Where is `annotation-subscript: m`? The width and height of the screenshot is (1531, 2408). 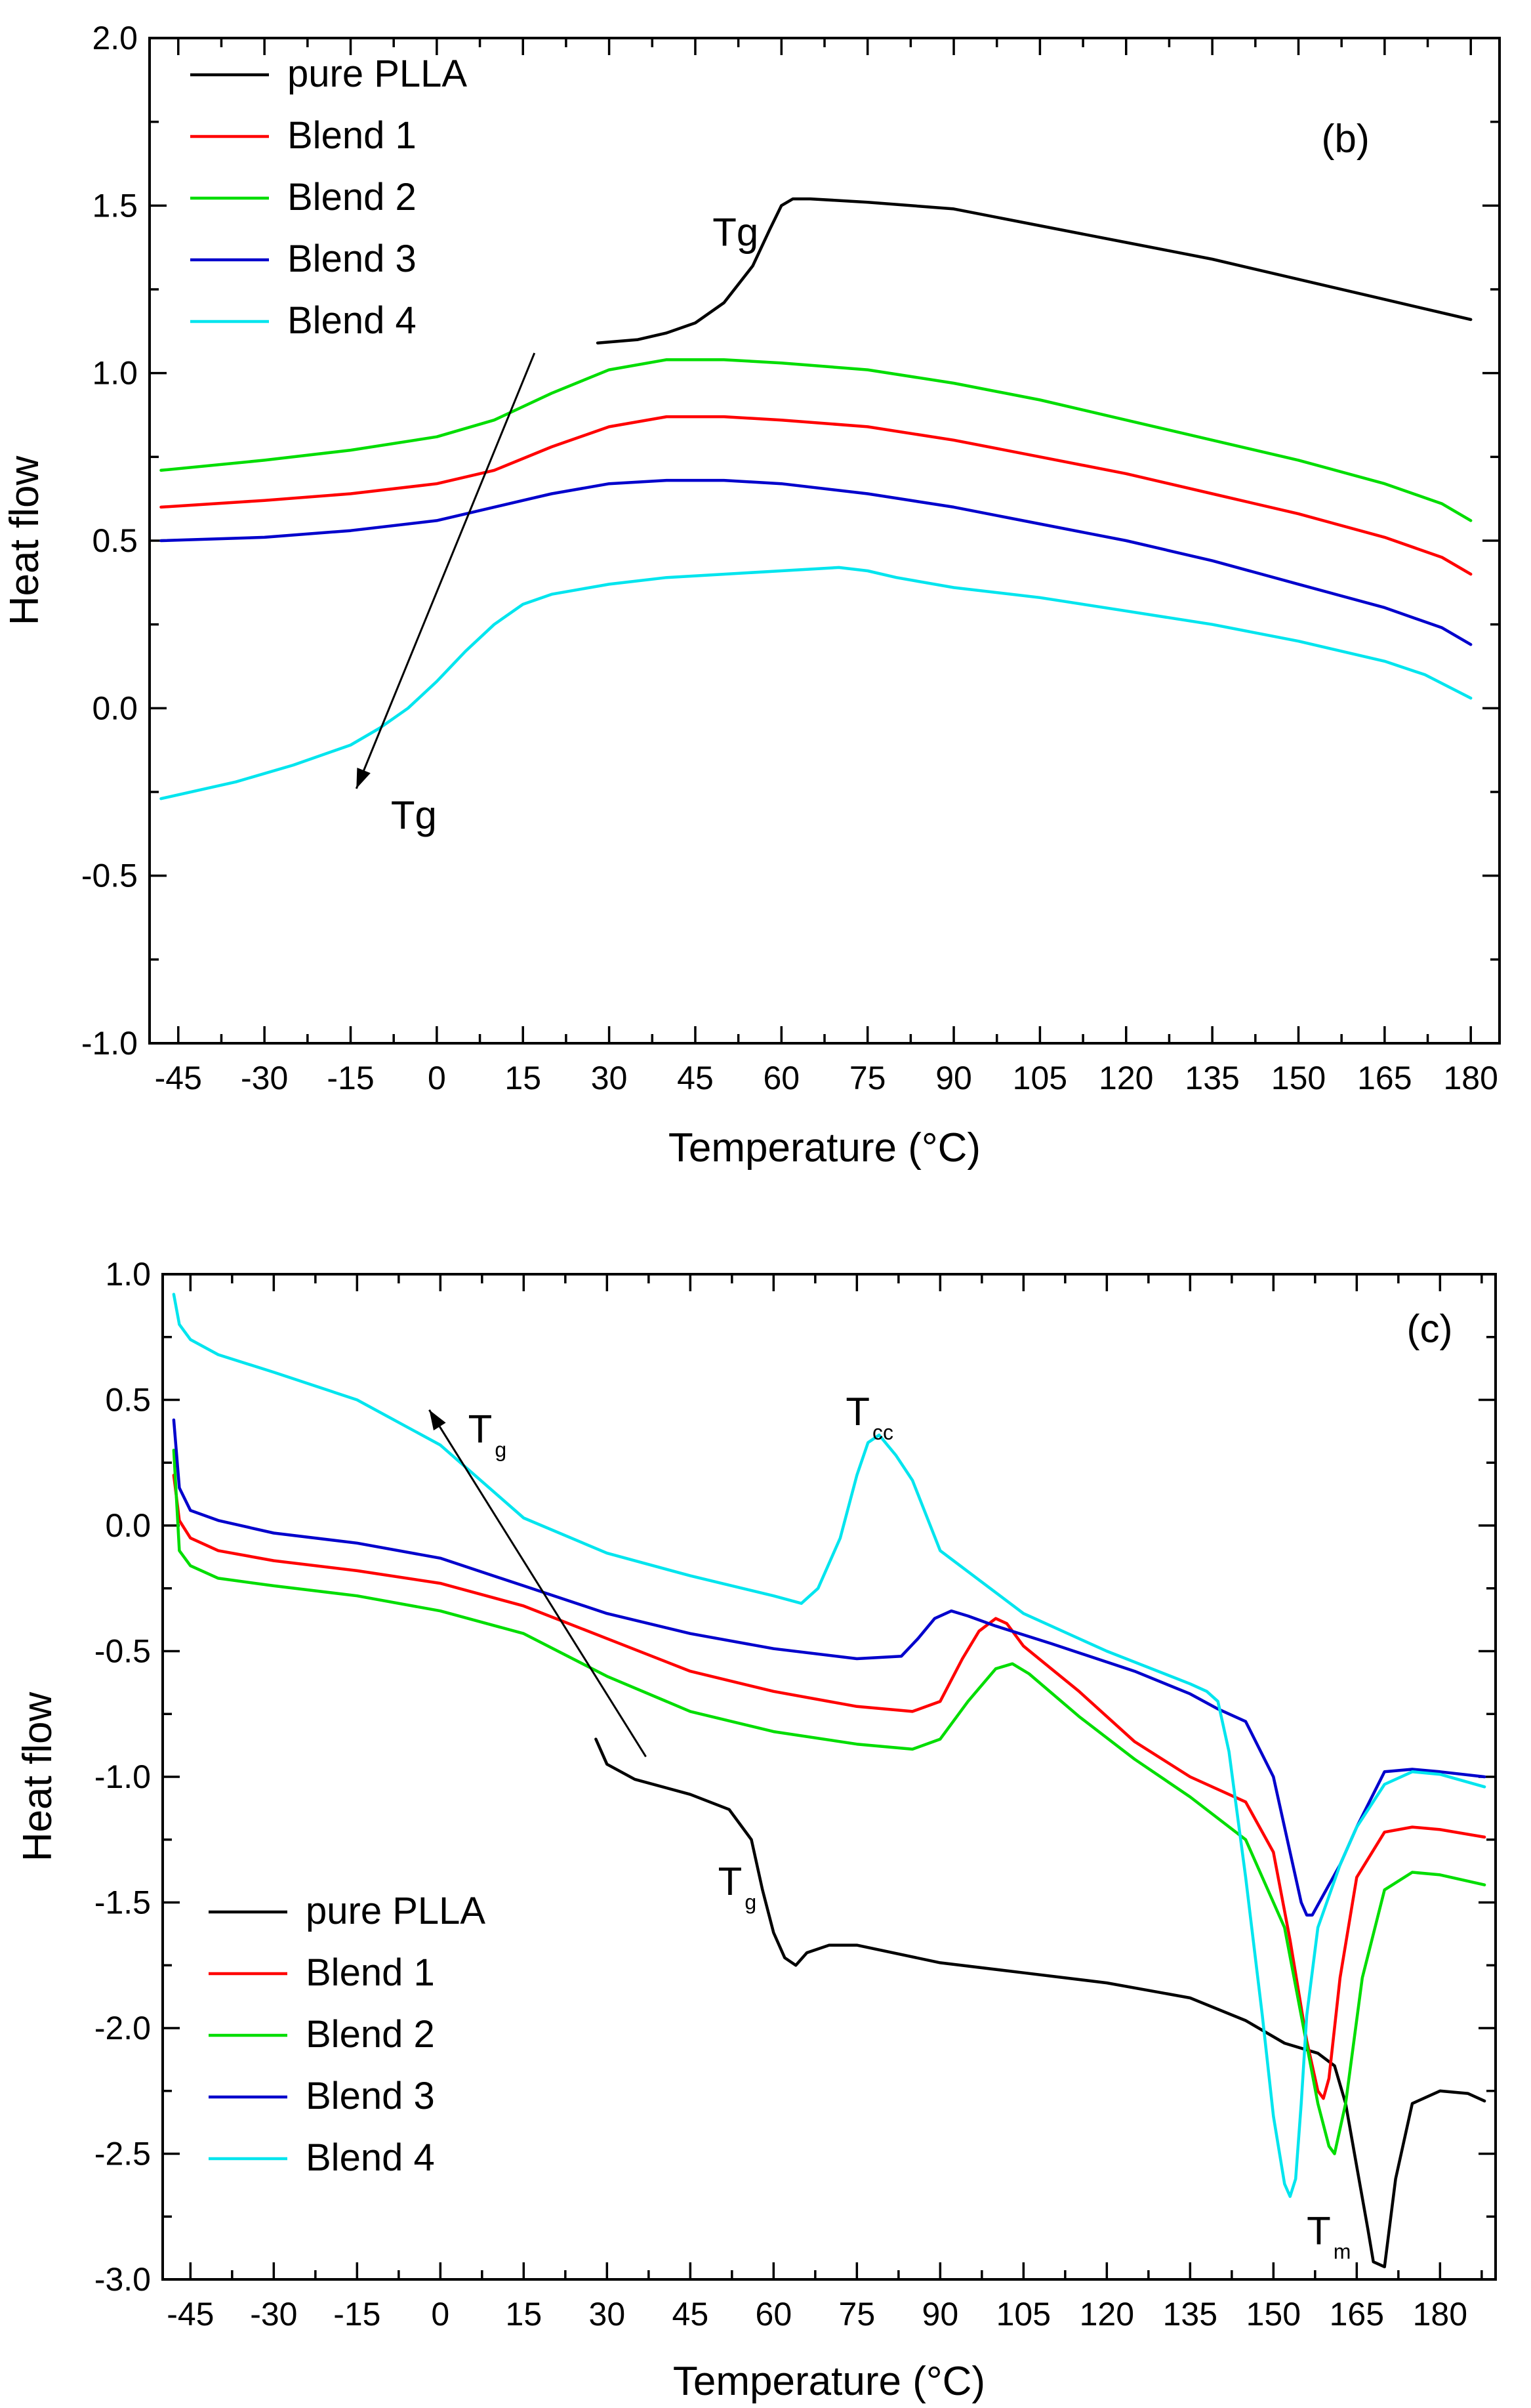
annotation-subscript: m is located at coordinates (1342, 2251).